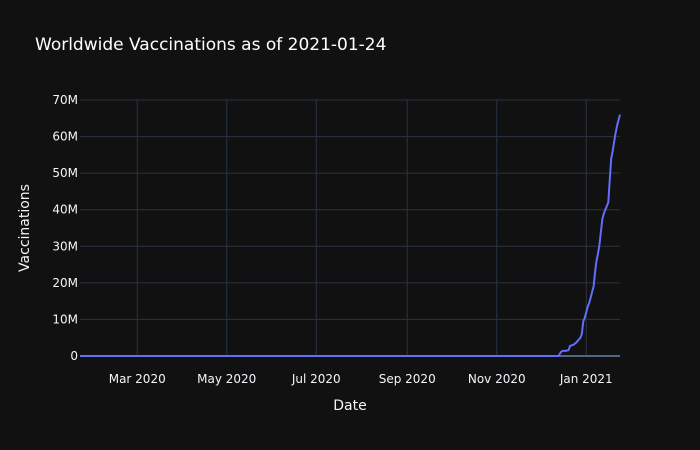  I want to click on y-tick-label: 70M, so click(65, 100).